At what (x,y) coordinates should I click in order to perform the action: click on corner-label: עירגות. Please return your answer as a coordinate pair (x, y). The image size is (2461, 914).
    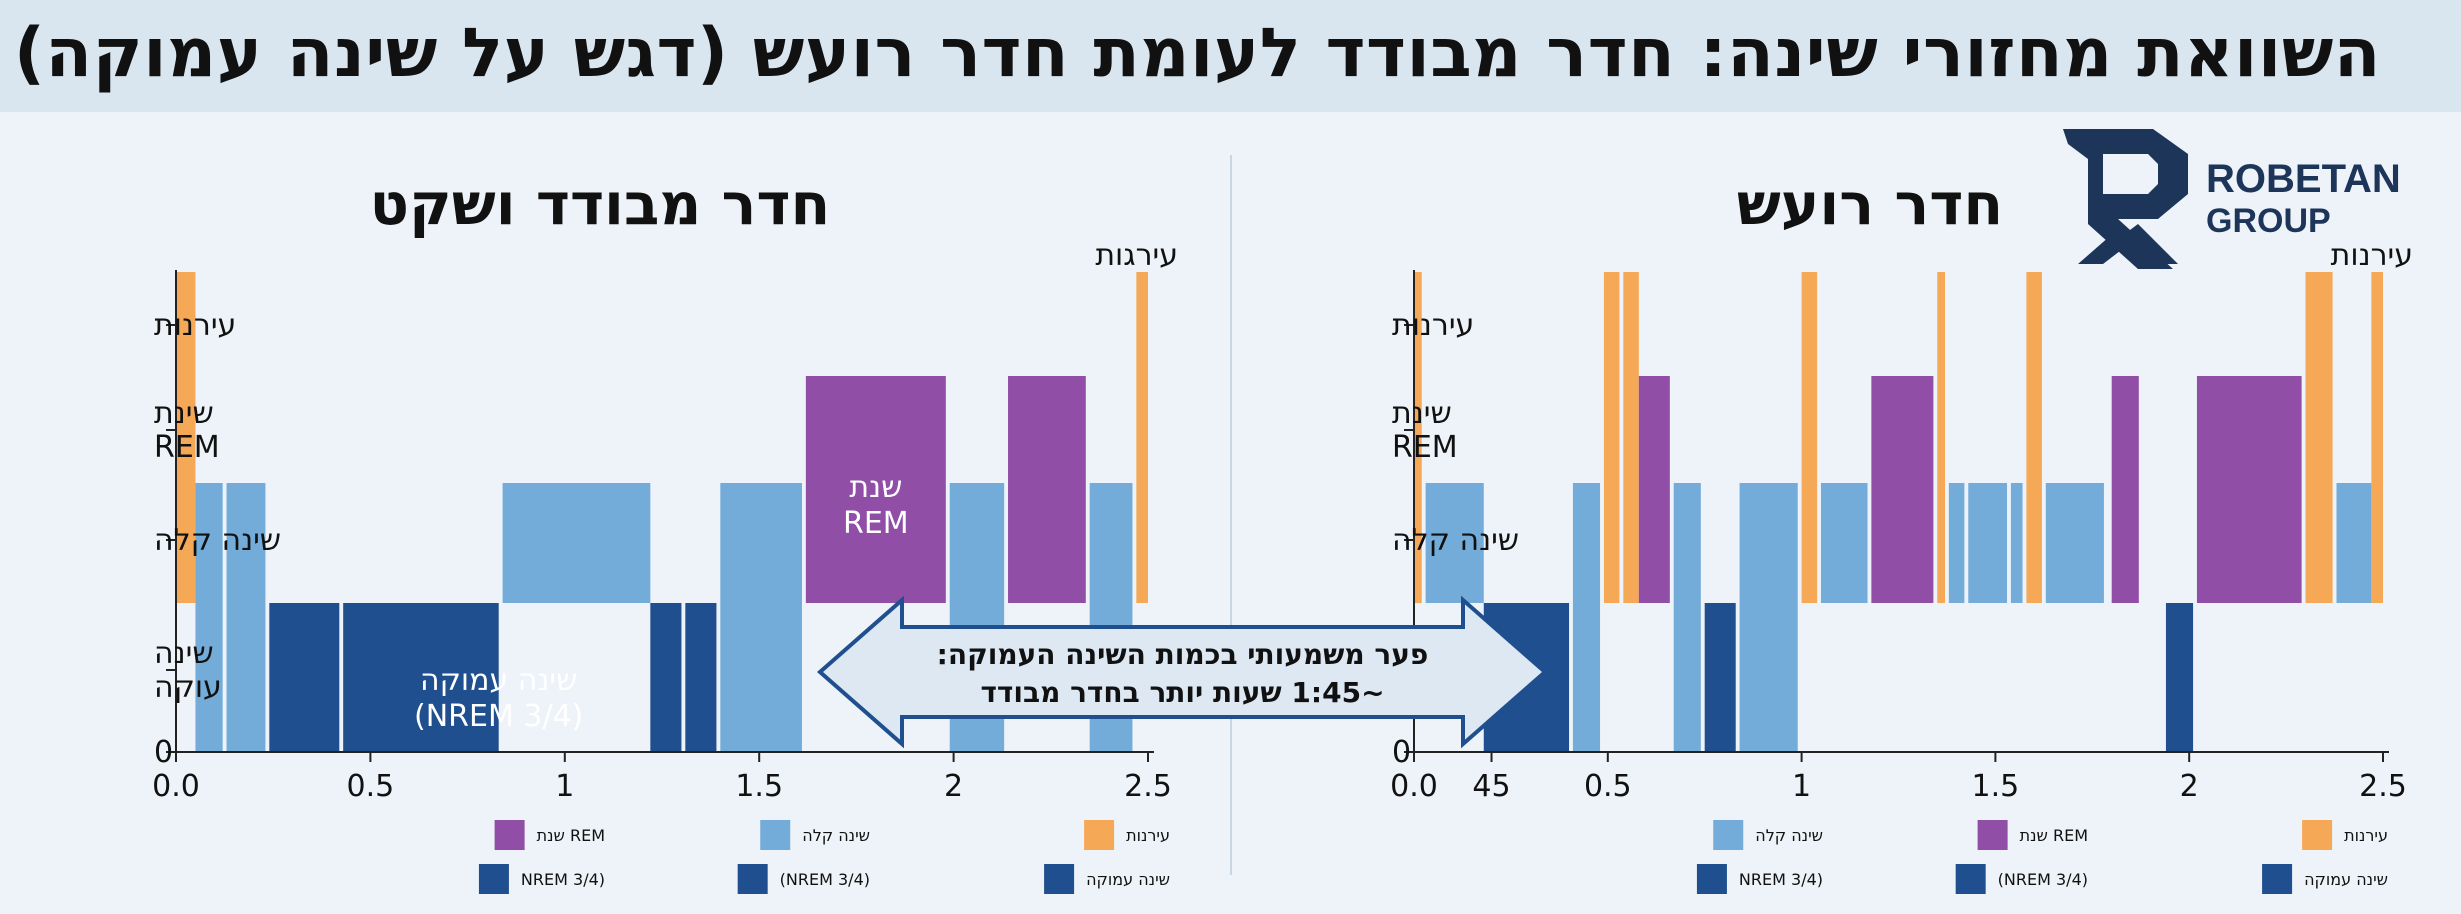
    Looking at the image, I should click on (1136, 255).